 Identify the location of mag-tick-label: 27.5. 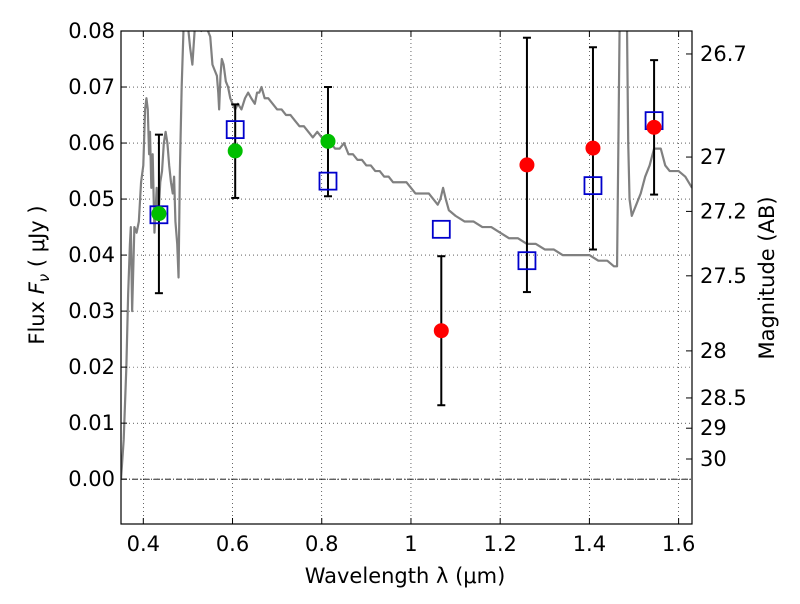
(723, 276).